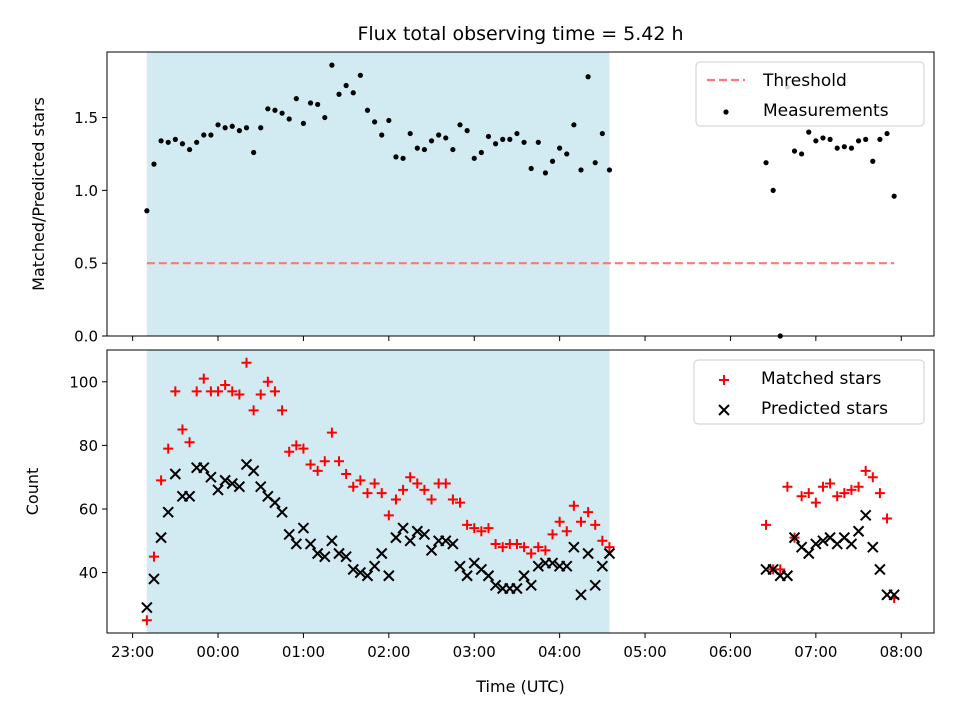 This screenshot has width=960, height=720. What do you see at coordinates (559, 652) in the screenshot?
I see `x-tick-label: 04:00` at bounding box center [559, 652].